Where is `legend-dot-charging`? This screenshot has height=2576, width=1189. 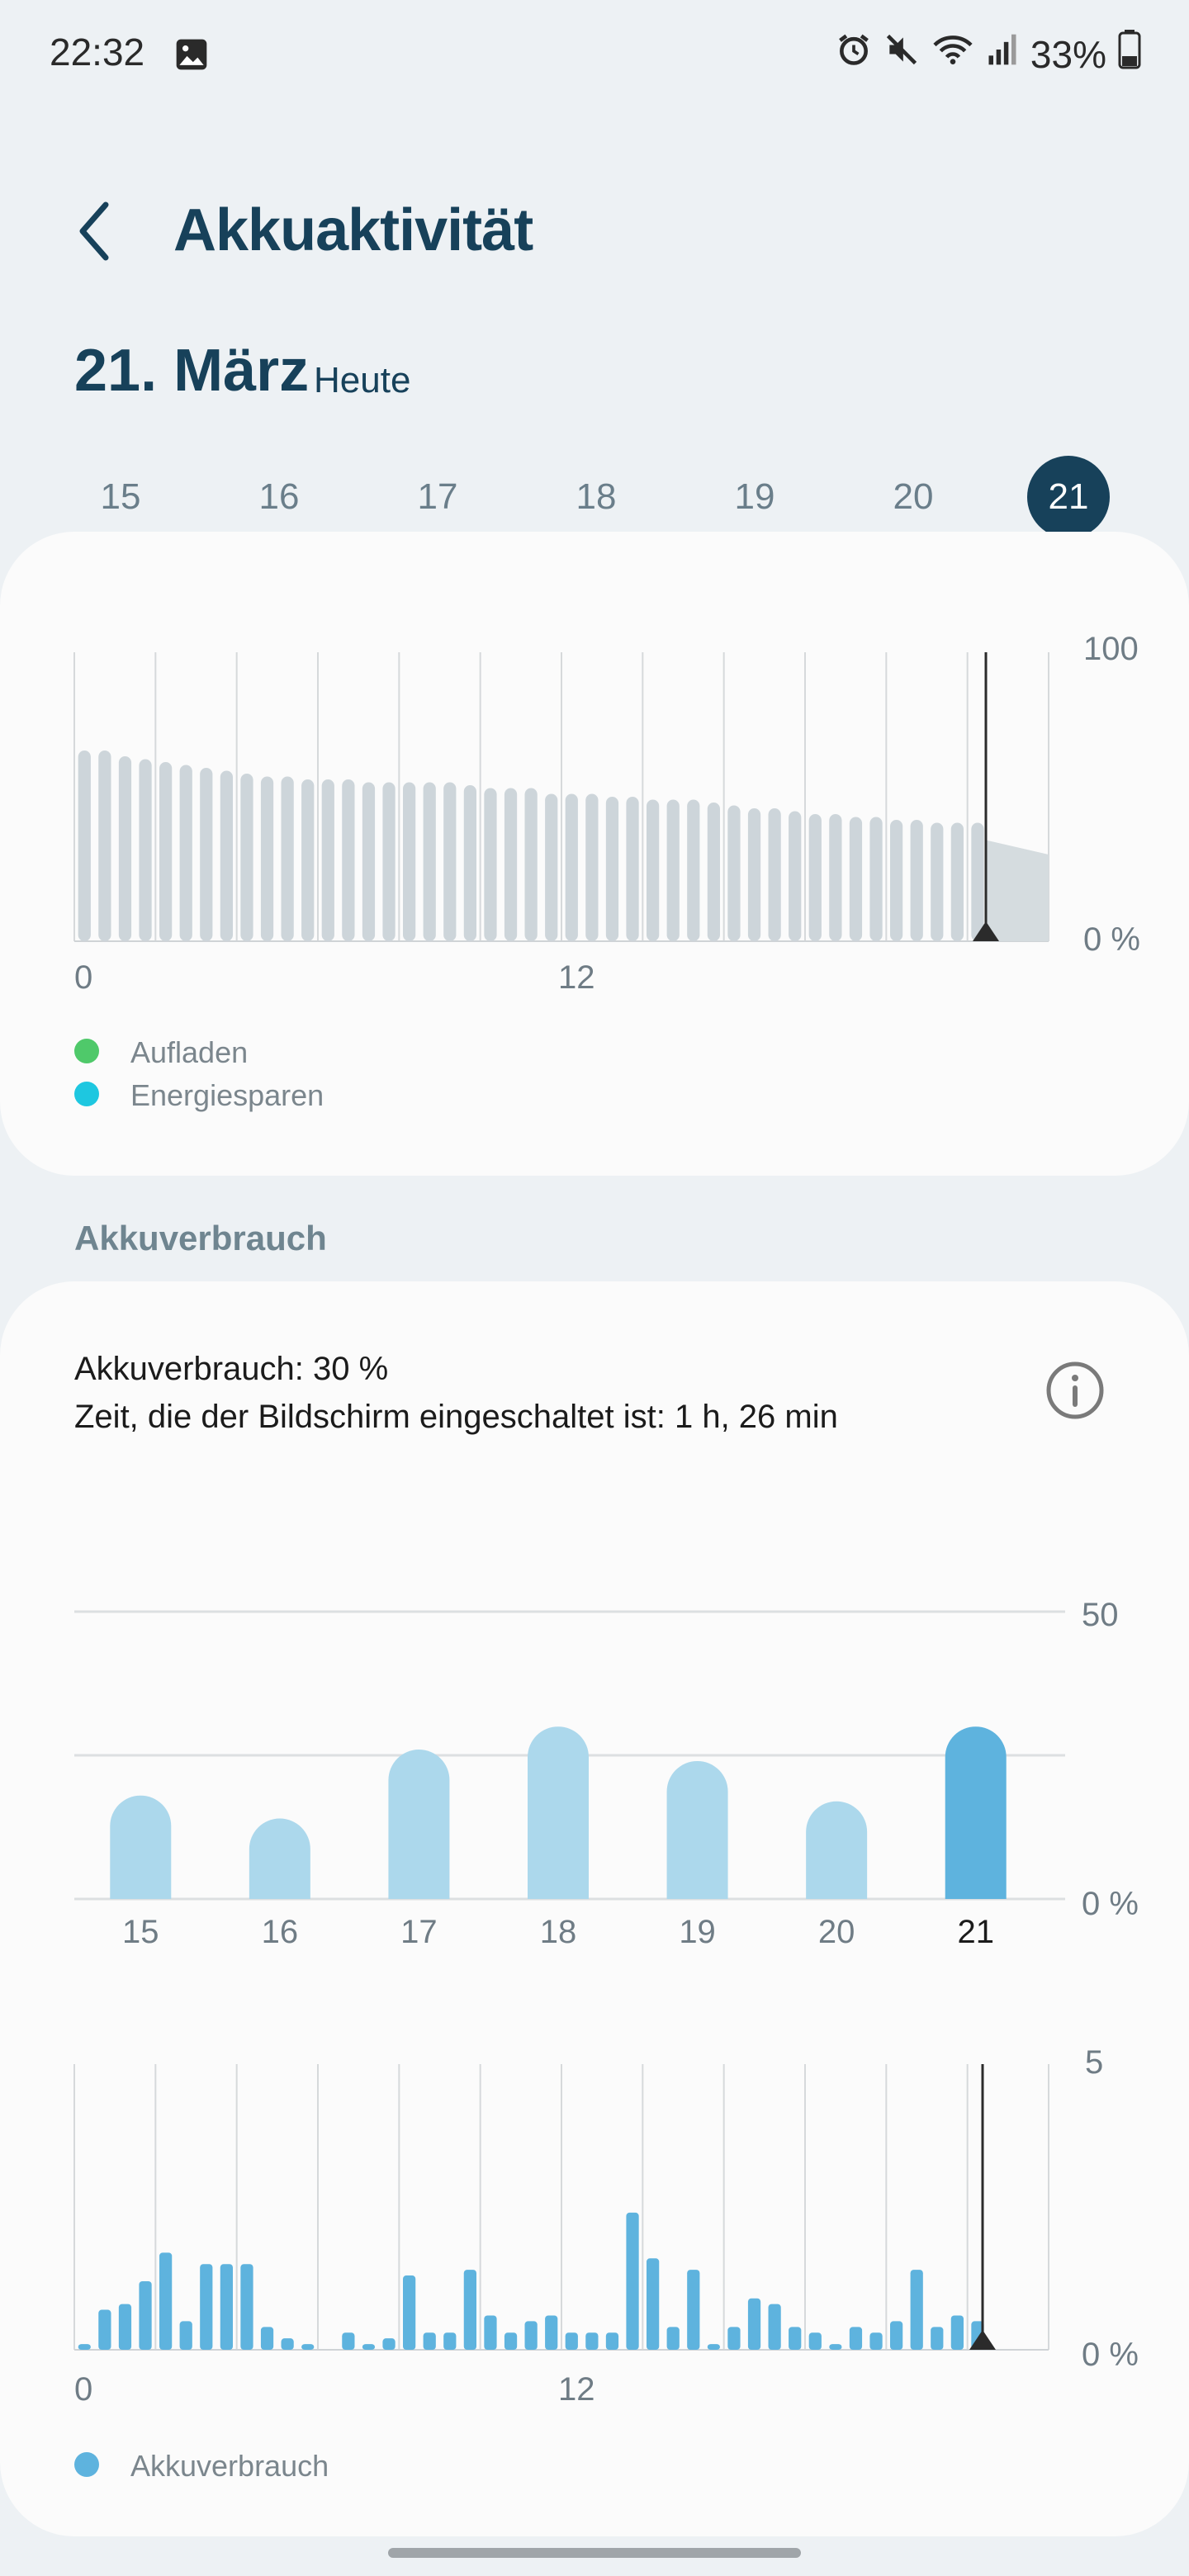 legend-dot-charging is located at coordinates (86, 1051).